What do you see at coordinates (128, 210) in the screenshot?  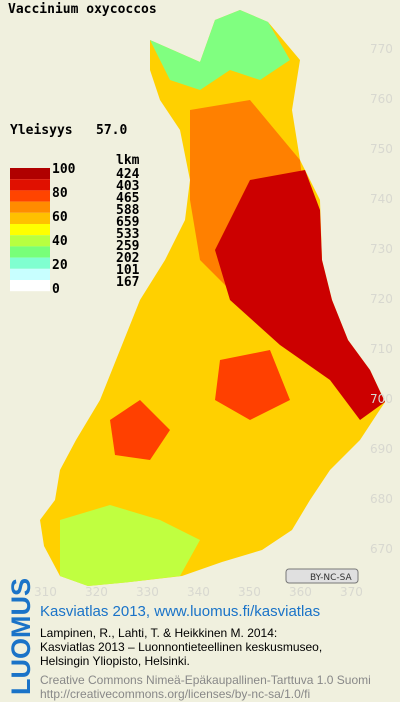 I see `legend-count: 588` at bounding box center [128, 210].